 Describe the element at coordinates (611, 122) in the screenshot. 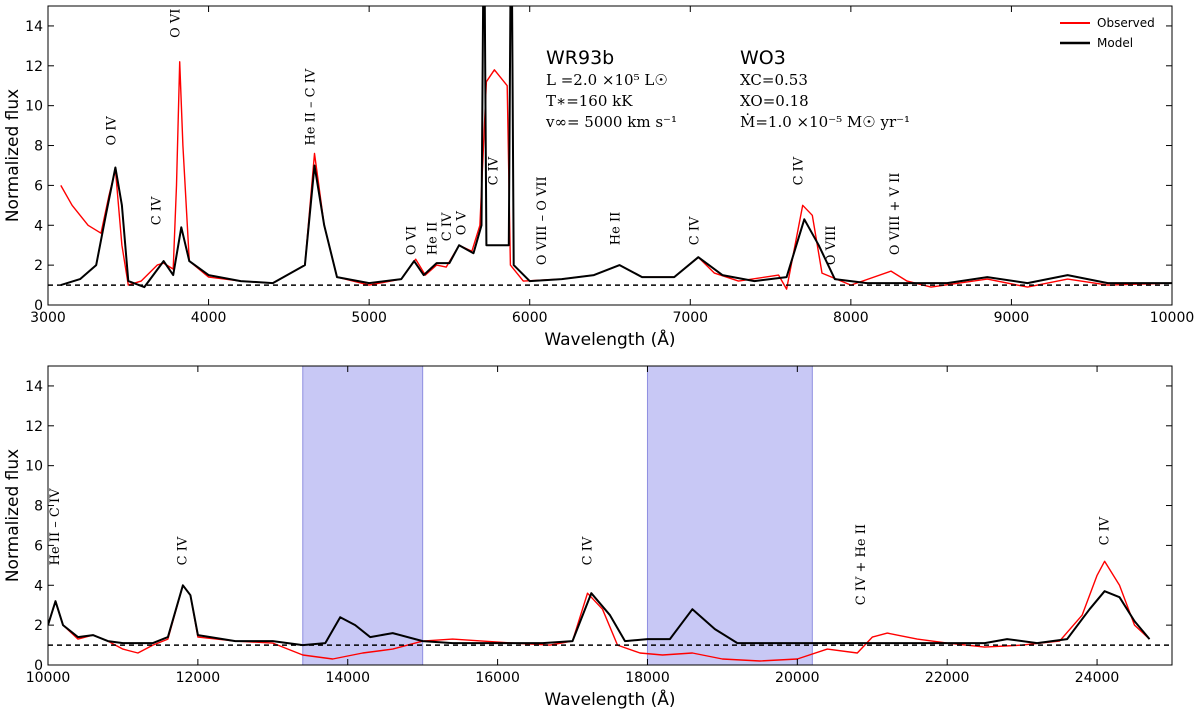

I see `param-terminal-velocity: v∞= 5000 km s⁻¹` at that location.